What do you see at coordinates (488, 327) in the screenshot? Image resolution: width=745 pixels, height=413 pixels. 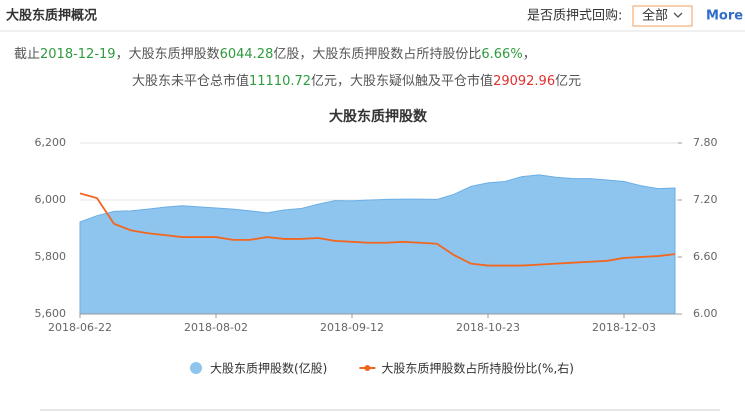 I see `x-tick-label: 2018-10-23` at bounding box center [488, 327].